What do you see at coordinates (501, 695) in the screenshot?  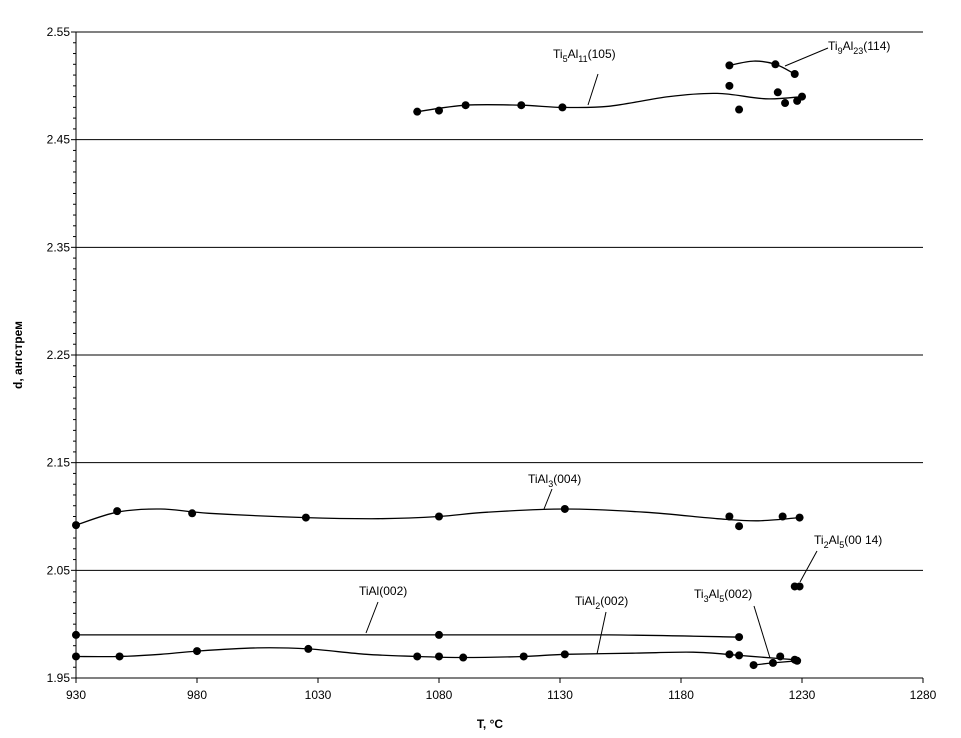 I see `x-tick-labels: 930 980 1030 1080 1130 1180 1230 1280` at bounding box center [501, 695].